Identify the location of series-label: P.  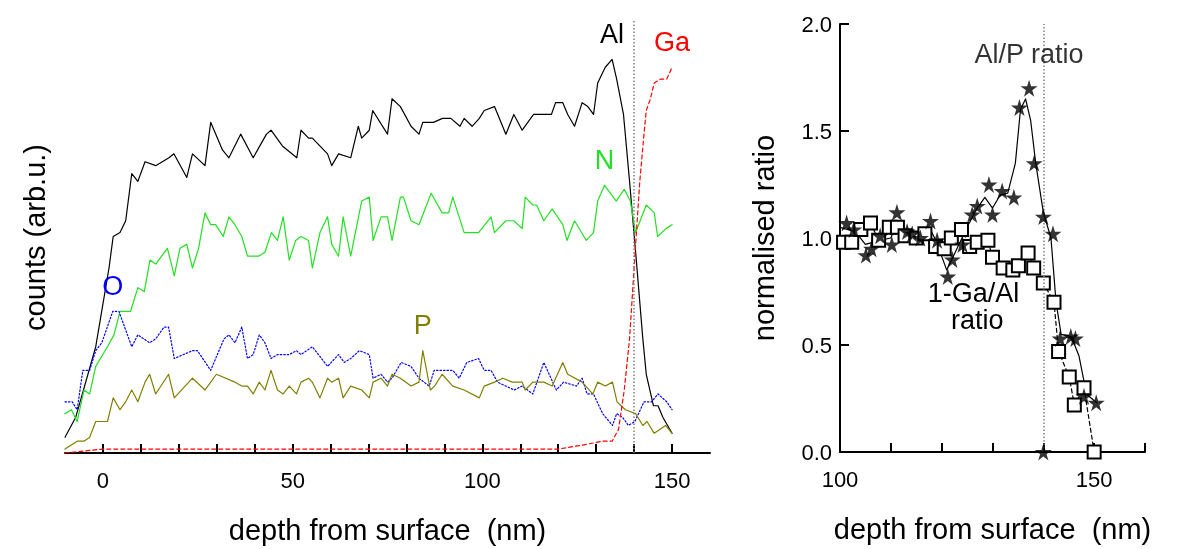
(422, 325).